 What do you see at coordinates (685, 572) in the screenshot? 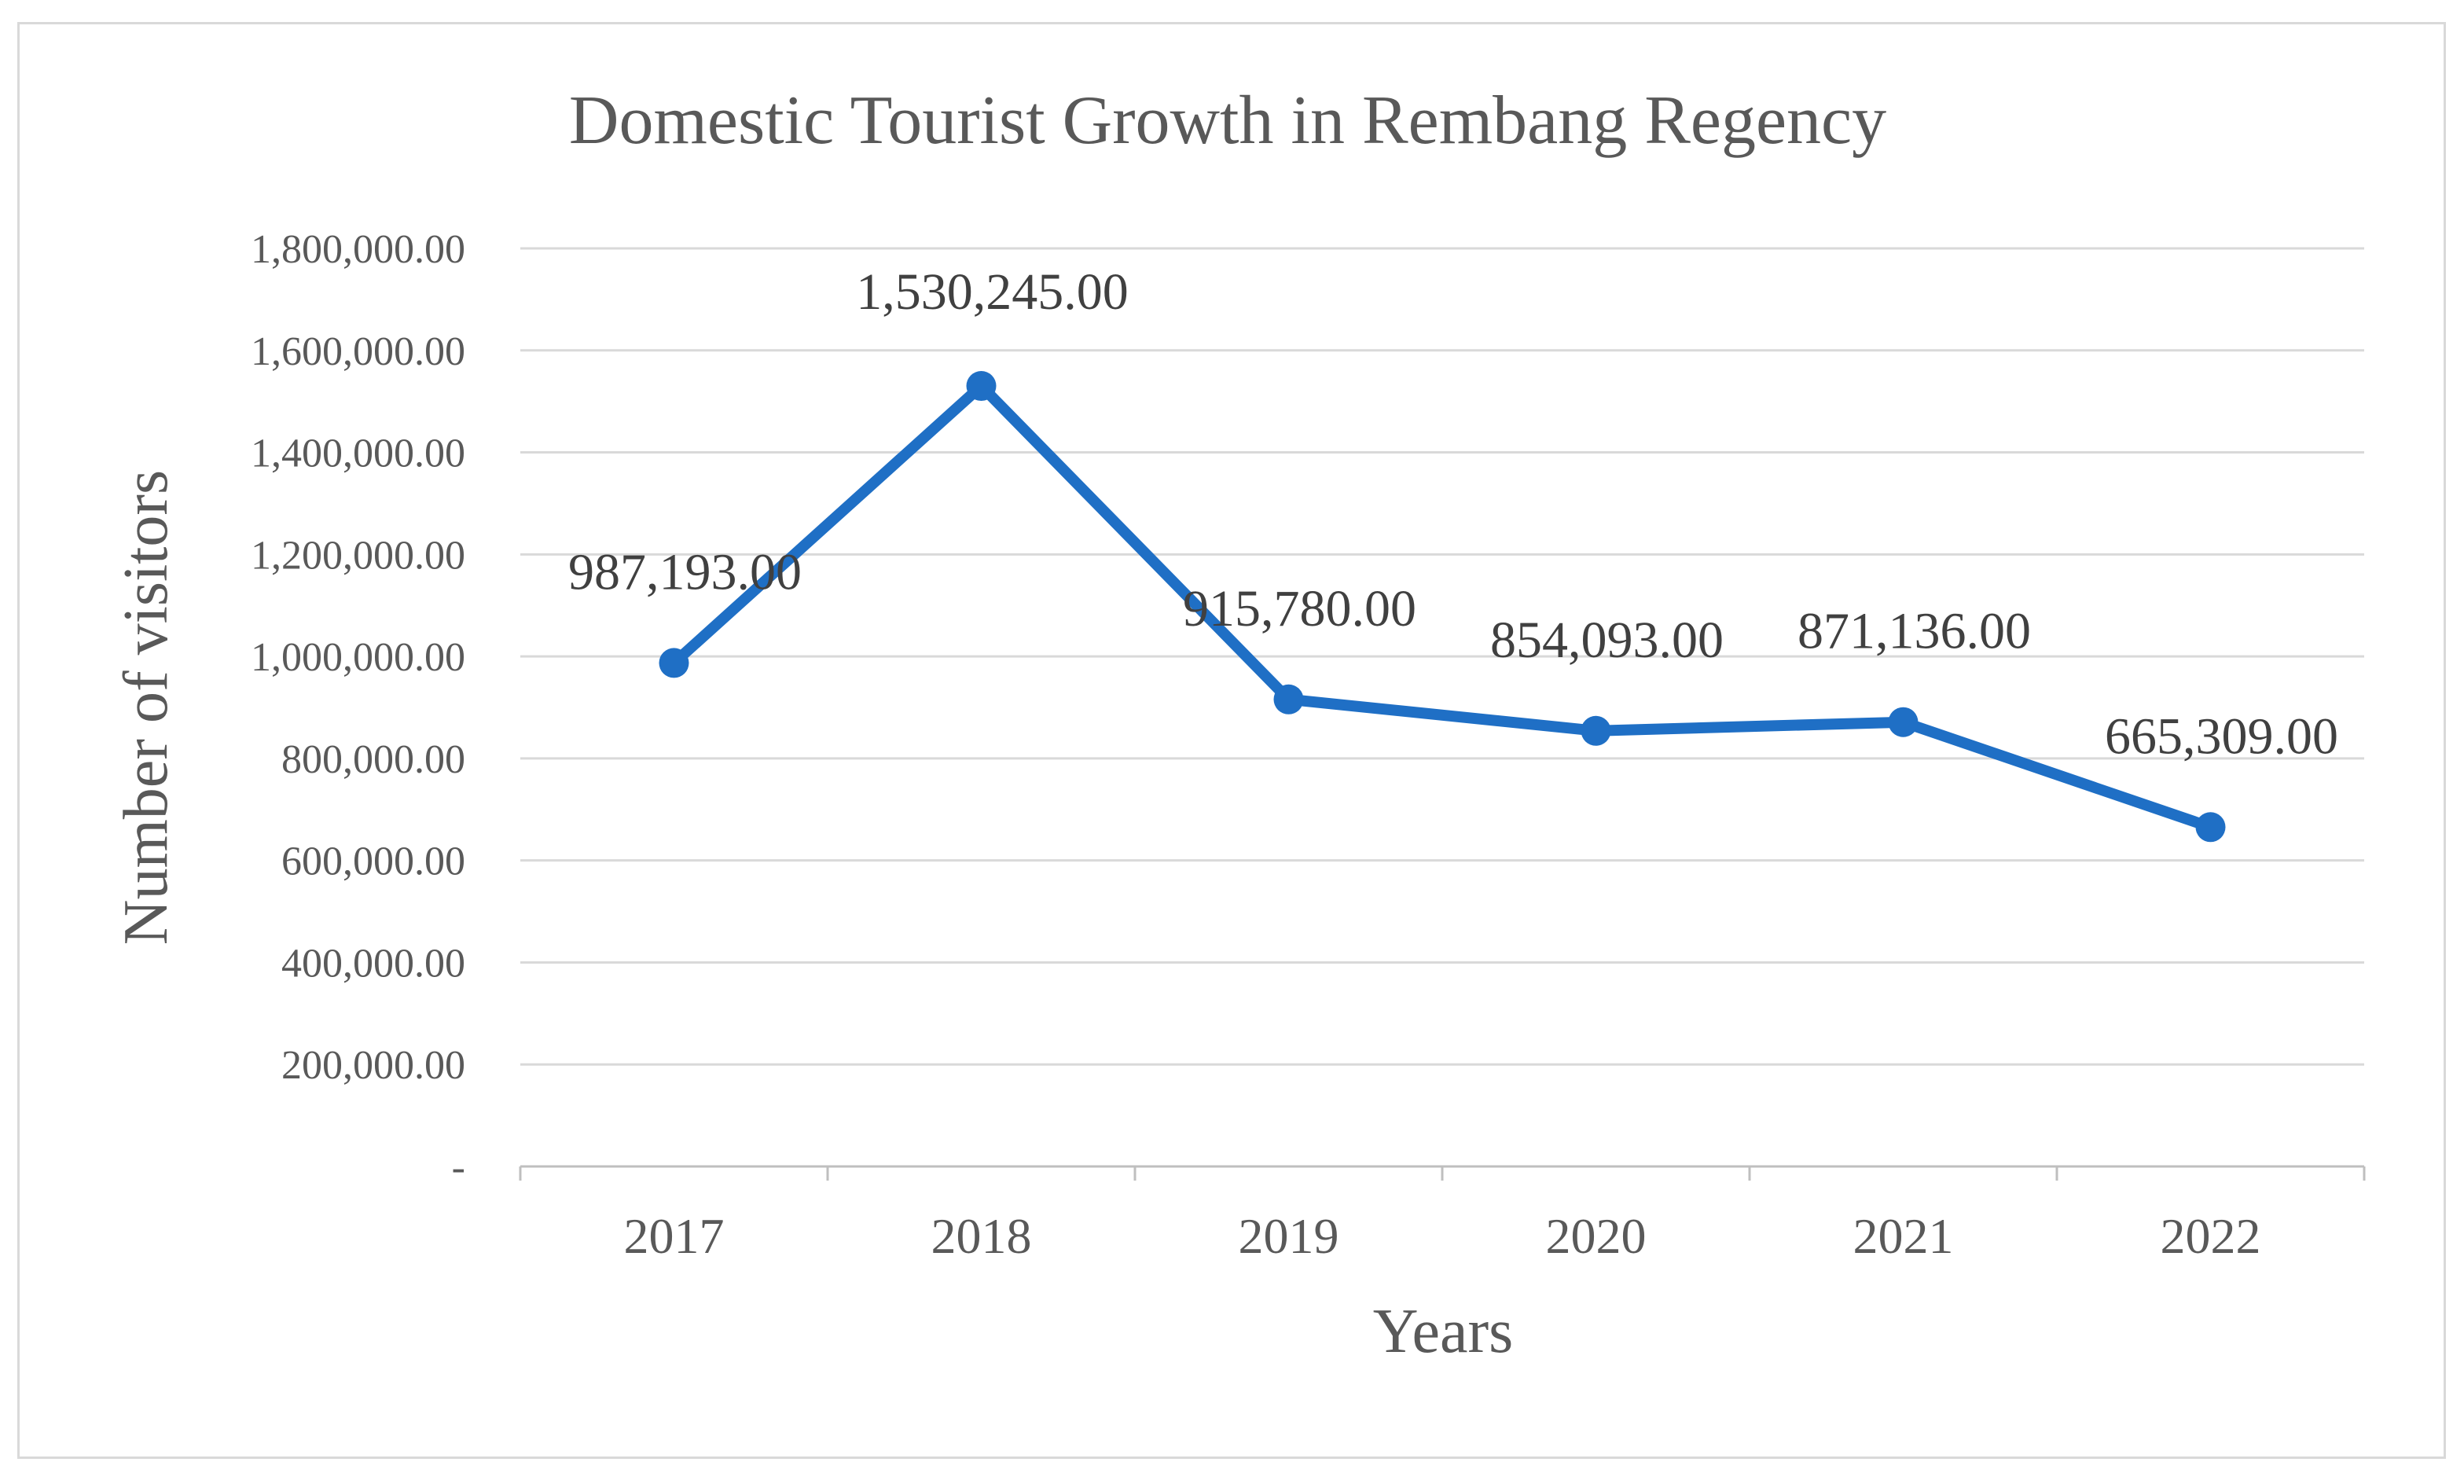
I see `data-label: 987,193.00` at bounding box center [685, 572].